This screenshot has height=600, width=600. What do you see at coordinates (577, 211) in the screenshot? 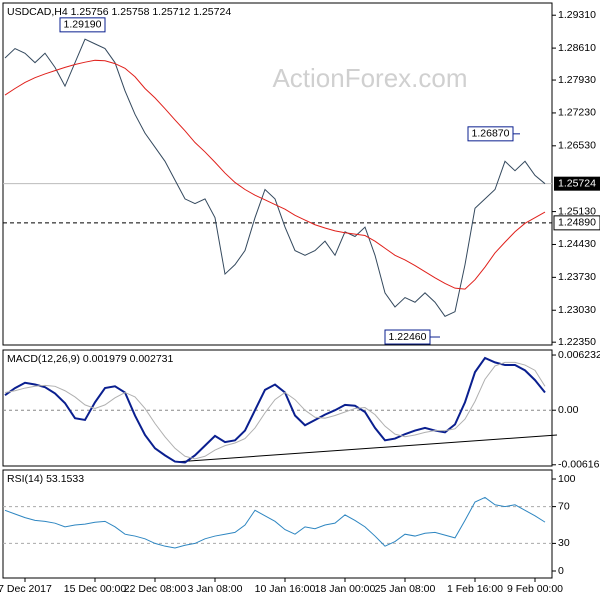
I see `y-tick-label: 1.25130` at bounding box center [577, 211].